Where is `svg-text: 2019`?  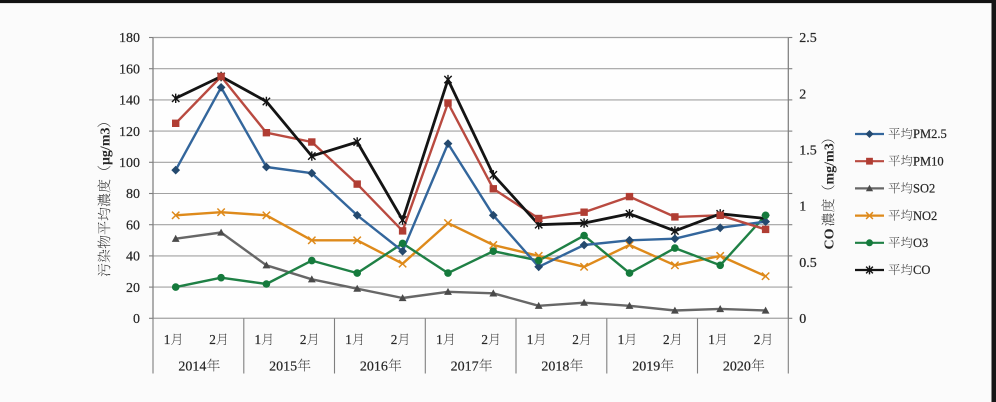
svg-text: 2019 is located at coordinates (646, 367).